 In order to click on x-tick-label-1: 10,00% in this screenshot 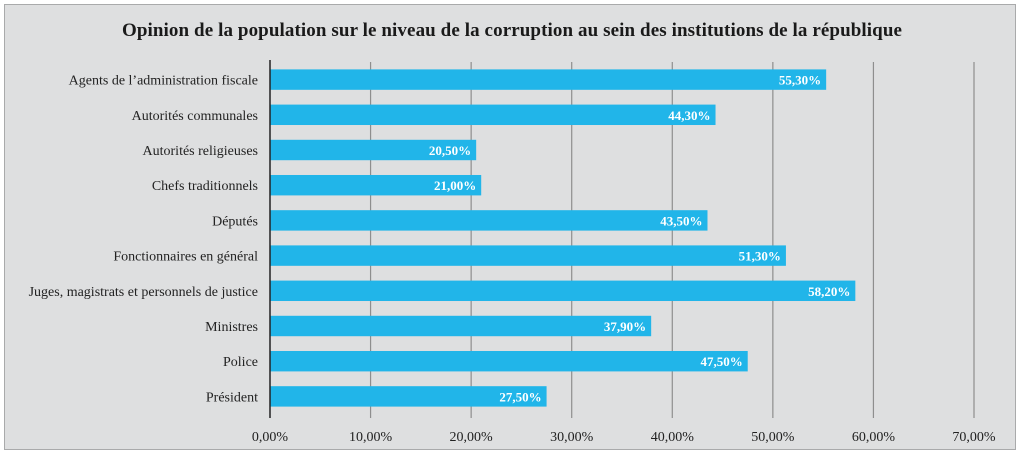, I will do `click(371, 437)`.